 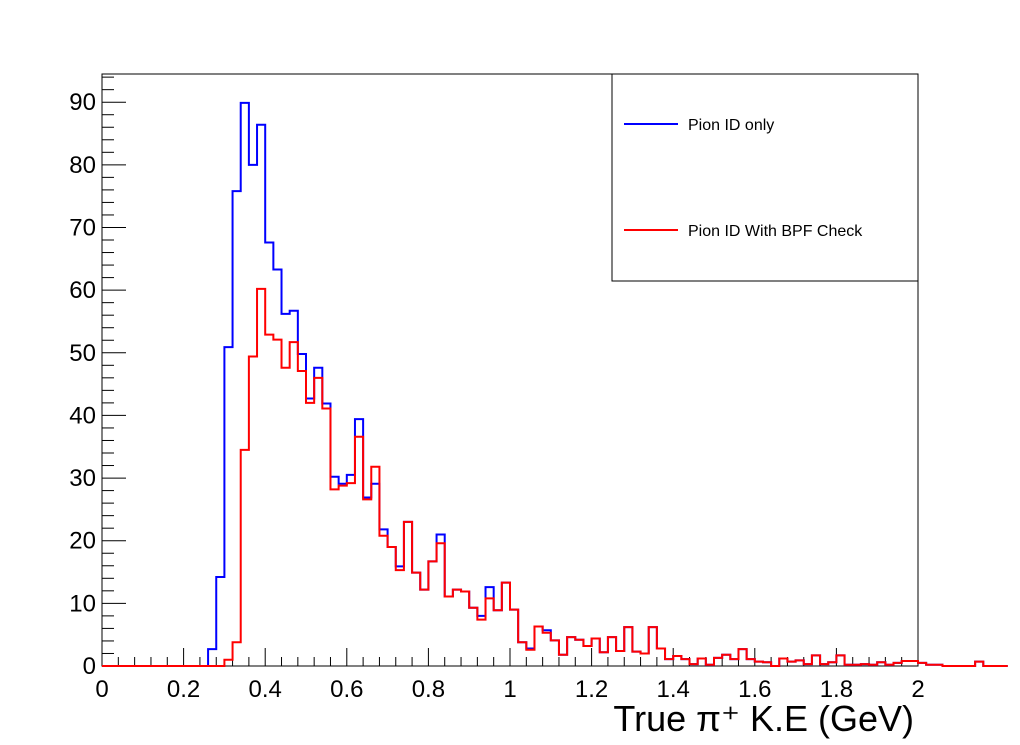 I want to click on legend-box, so click(x=765, y=177).